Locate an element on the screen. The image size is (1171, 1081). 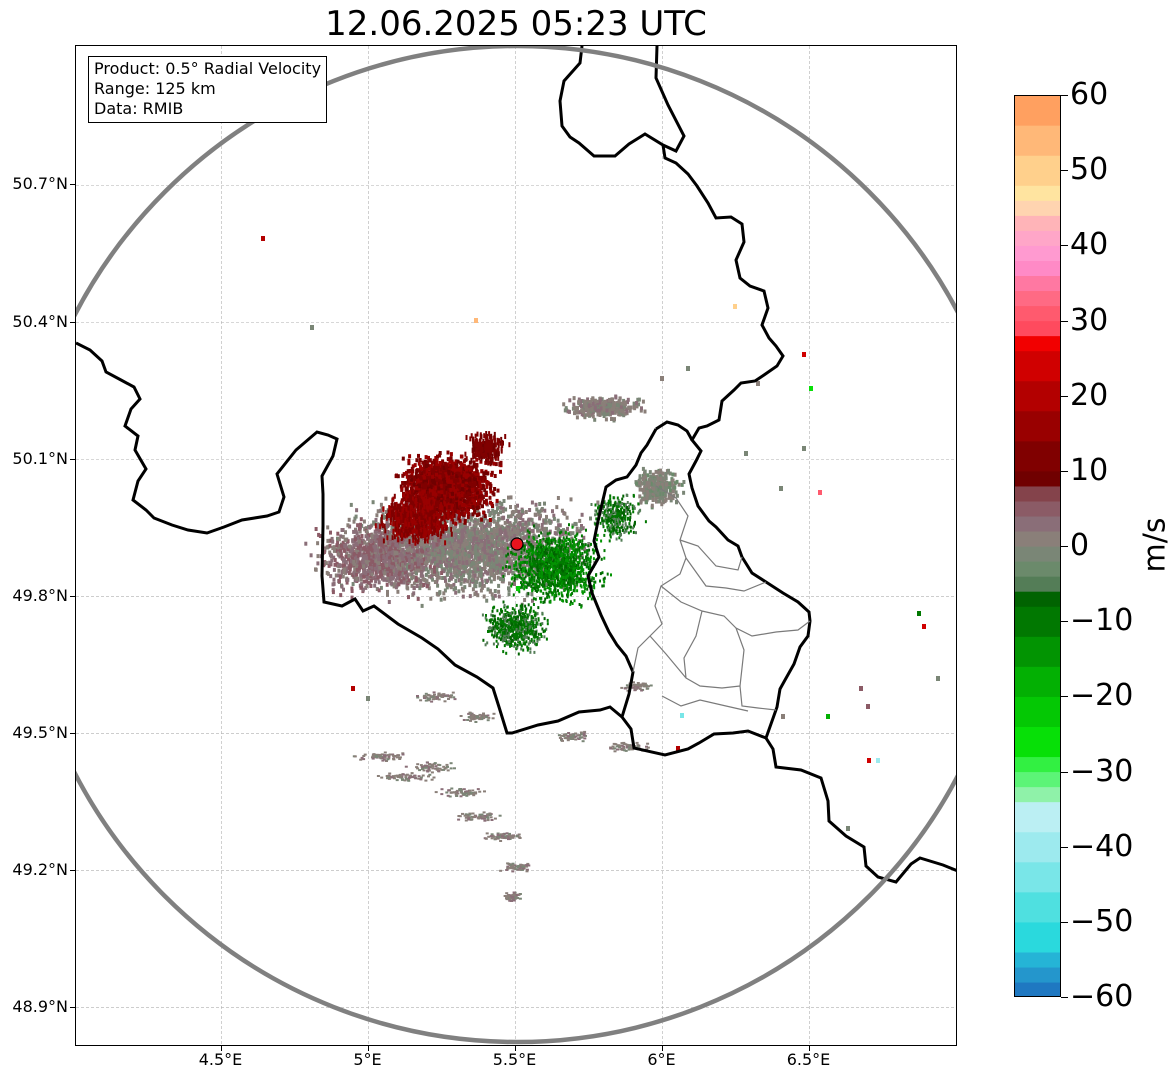
velocity-colorbar is located at coordinates (1037, 546).